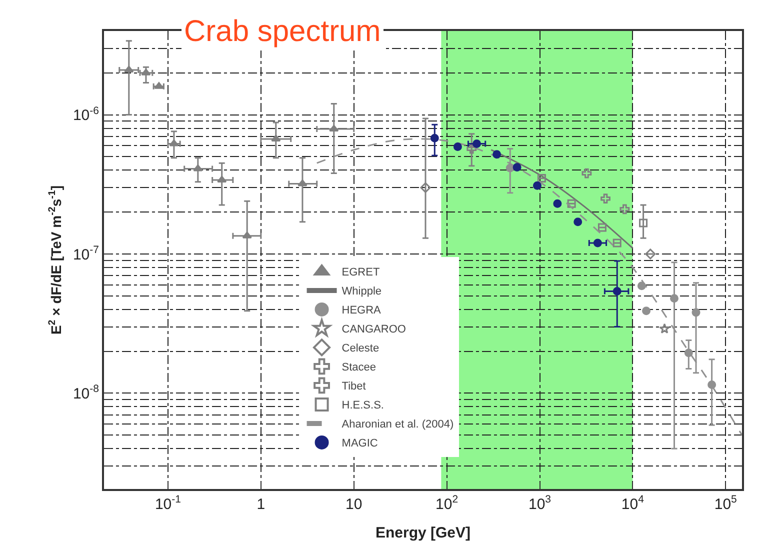 This screenshot has height=554, width=766. What do you see at coordinates (540, 503) in the screenshot?
I see `x-tick-label: 10$^{3}$` at bounding box center [540, 503].